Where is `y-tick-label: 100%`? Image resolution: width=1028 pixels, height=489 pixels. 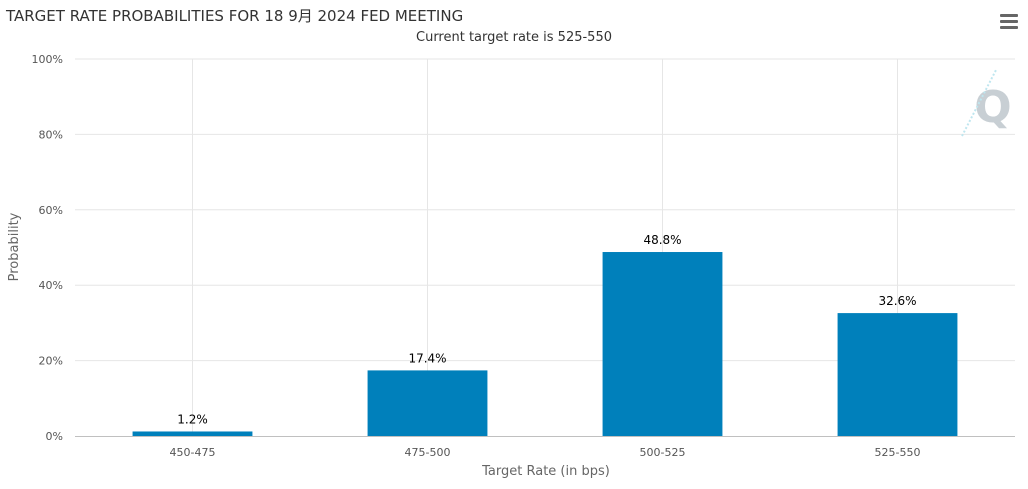
y-tick-label: 100% is located at coordinates (47, 59).